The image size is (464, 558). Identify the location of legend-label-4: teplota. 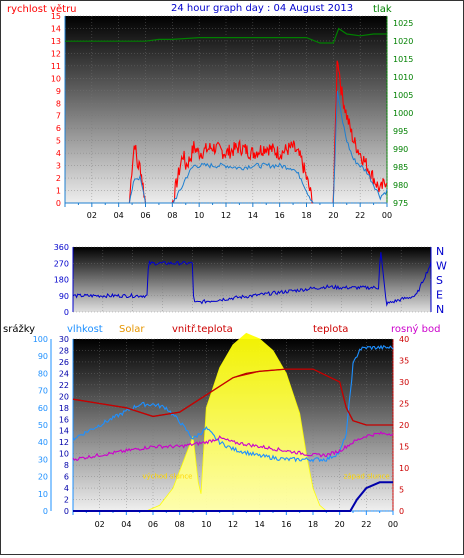
(330, 329).